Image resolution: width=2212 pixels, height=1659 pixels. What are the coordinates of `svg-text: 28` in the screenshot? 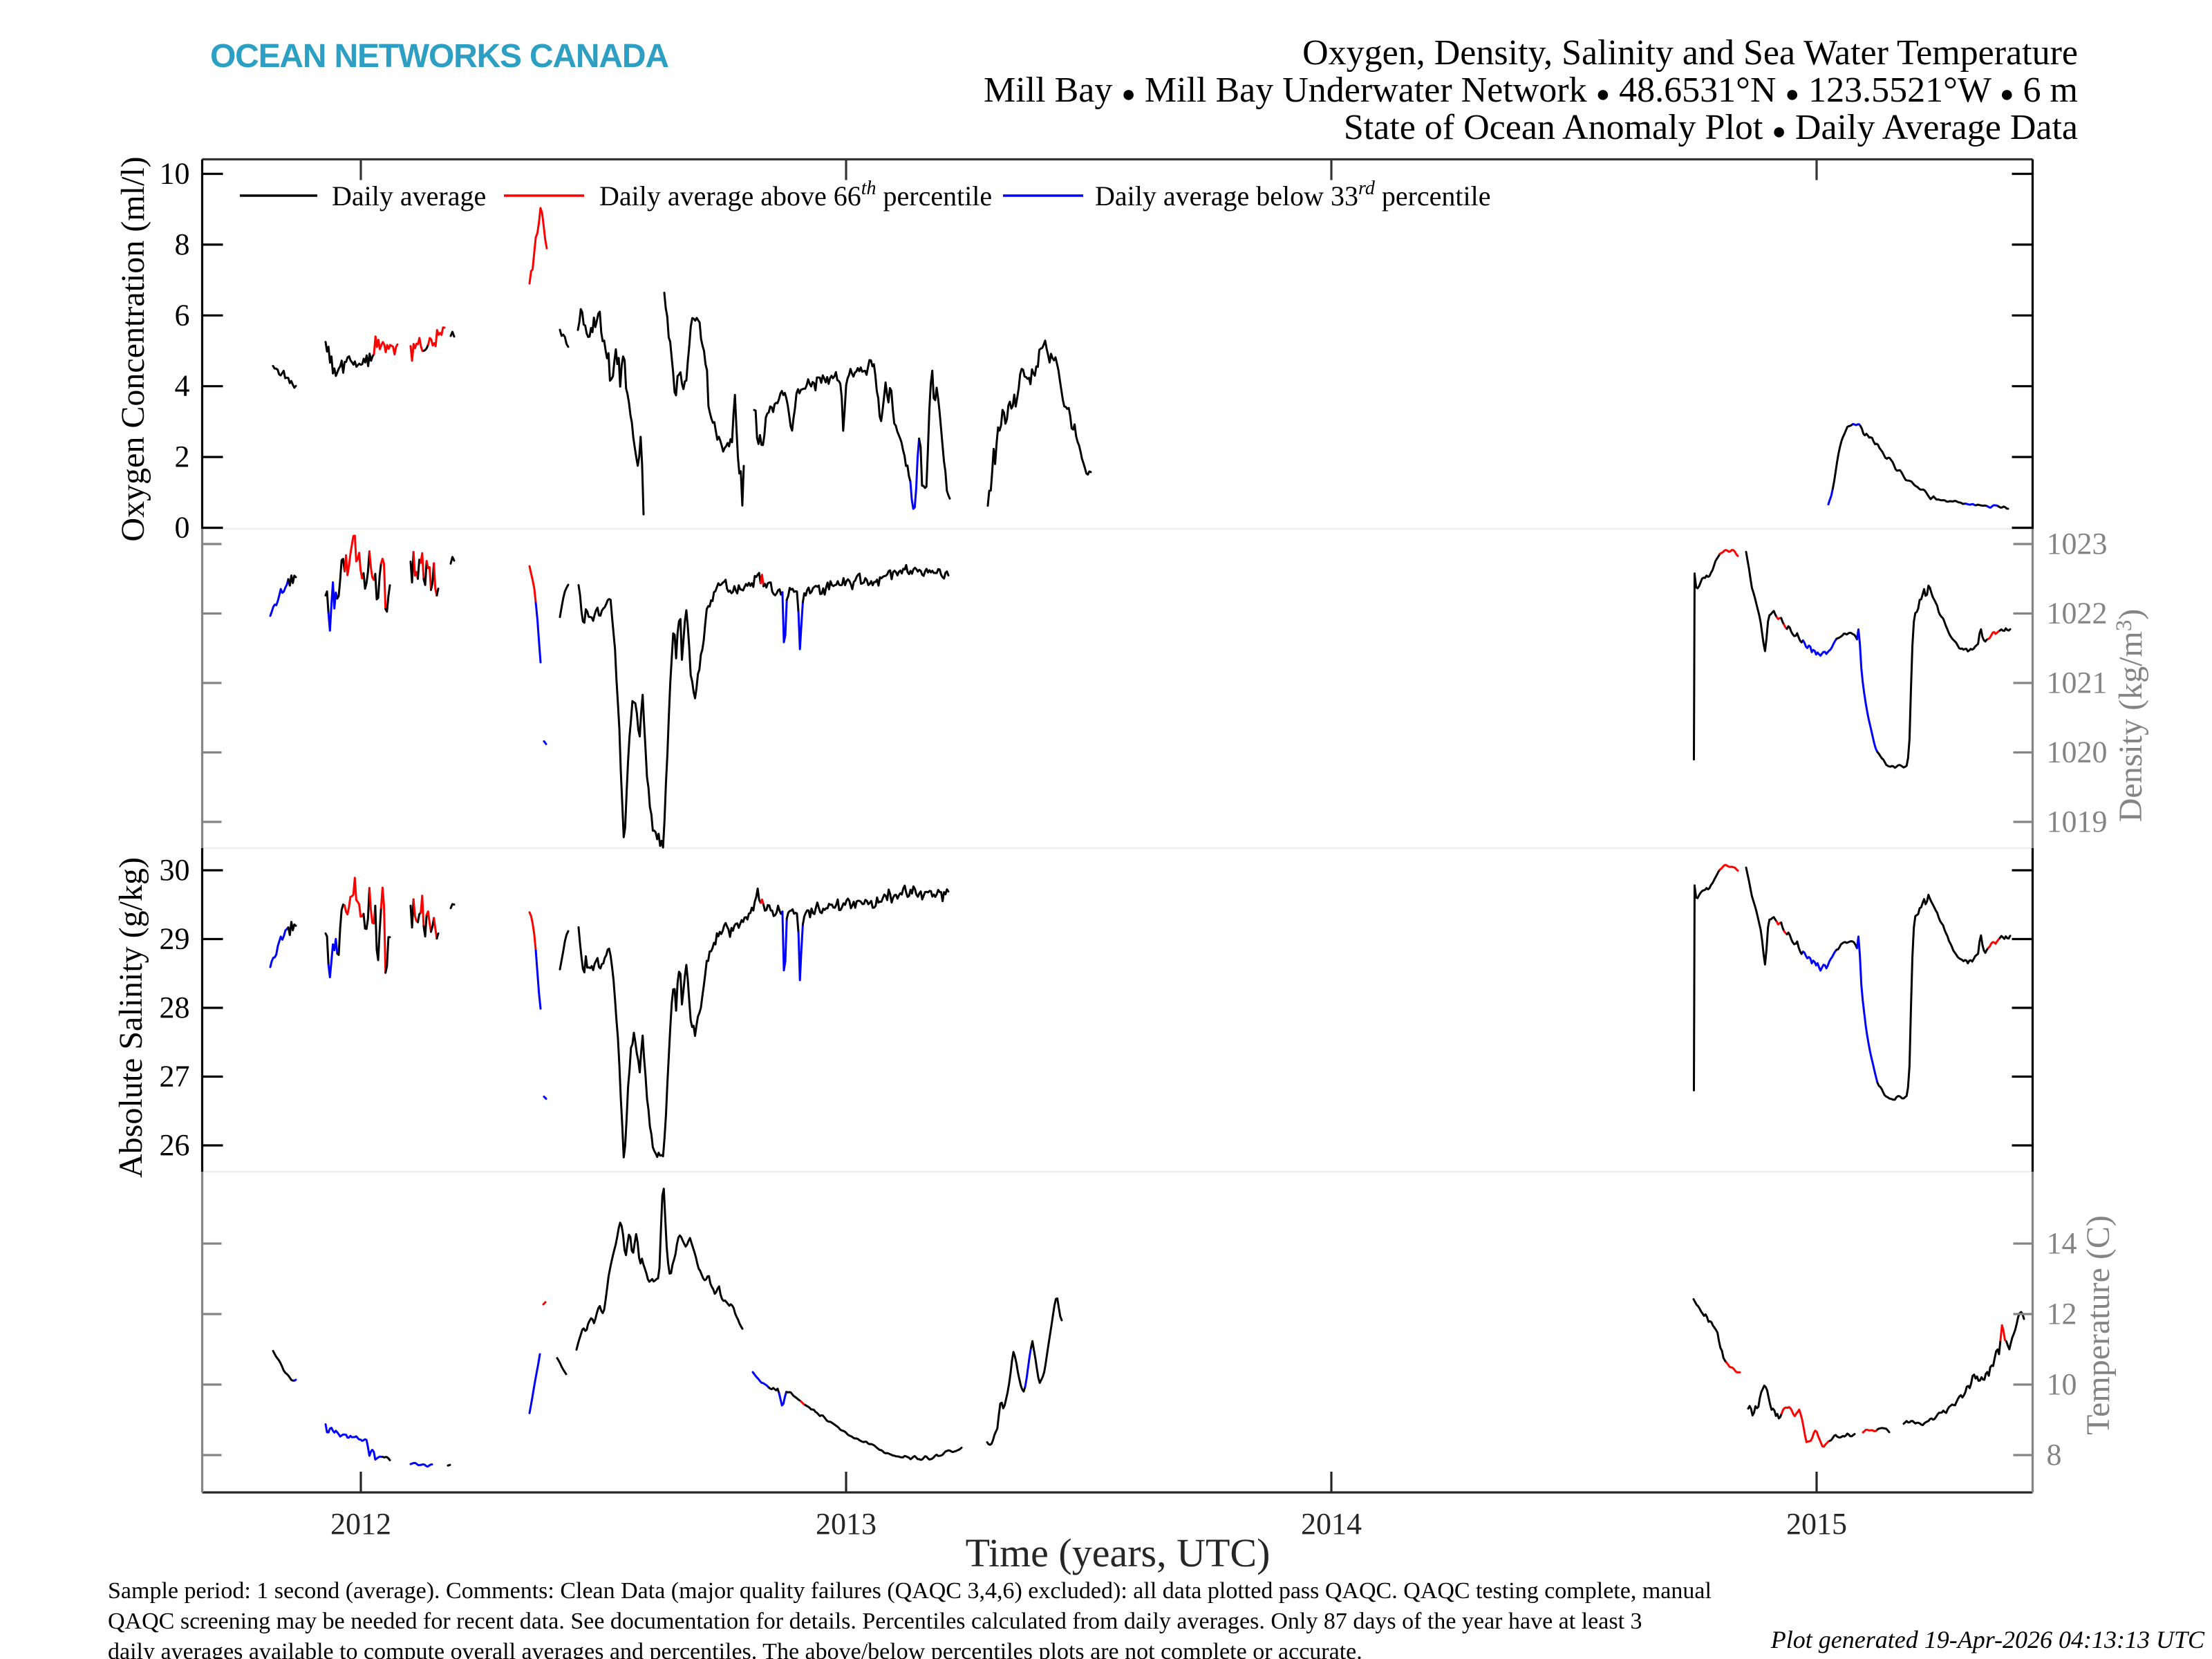 It's located at (175, 1007).